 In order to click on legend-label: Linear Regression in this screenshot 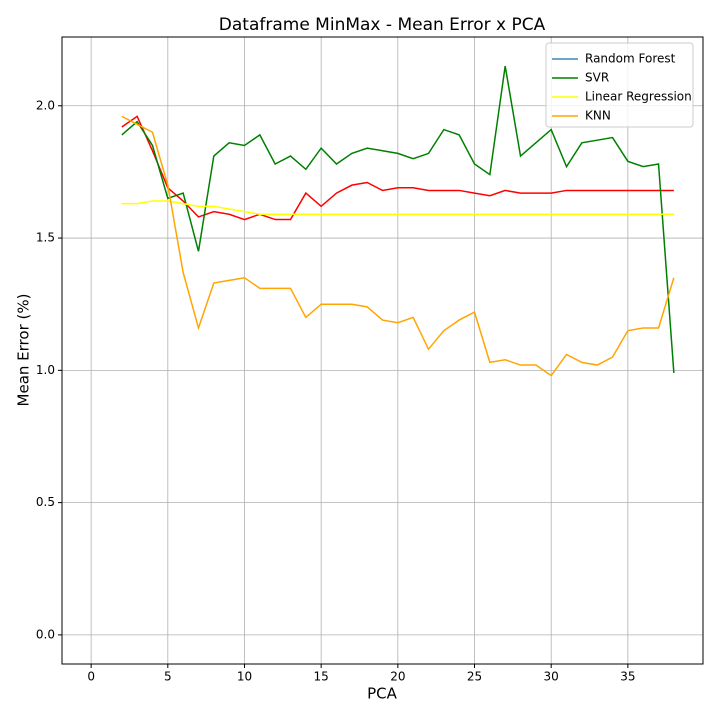, I will do `click(638, 97)`.